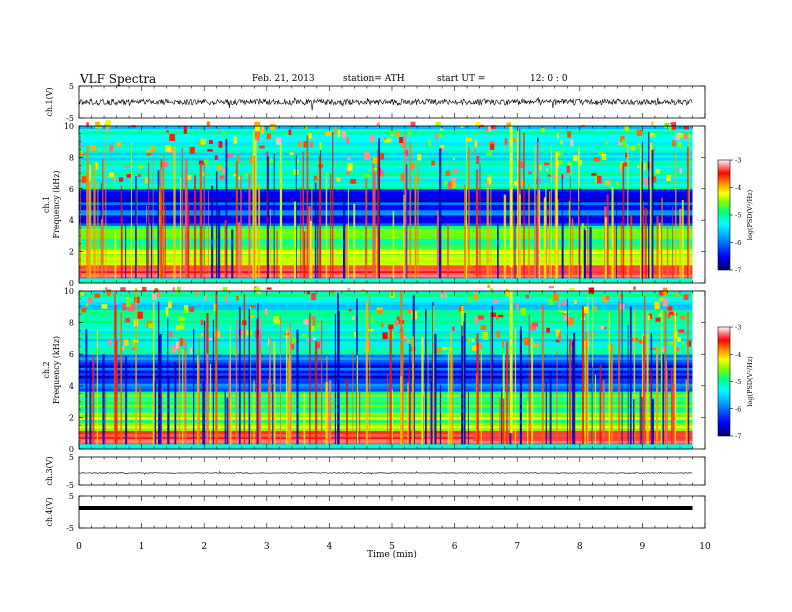 The width and height of the screenshot is (792, 612). I want to click on y-tick-label: -5, so click(70, 118).